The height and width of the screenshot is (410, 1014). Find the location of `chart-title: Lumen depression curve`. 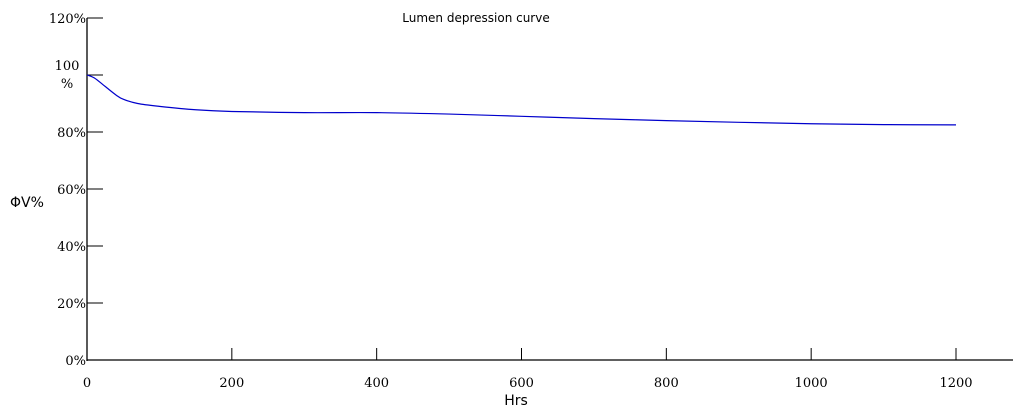

chart-title: Lumen depression curve is located at coordinates (475, 18).